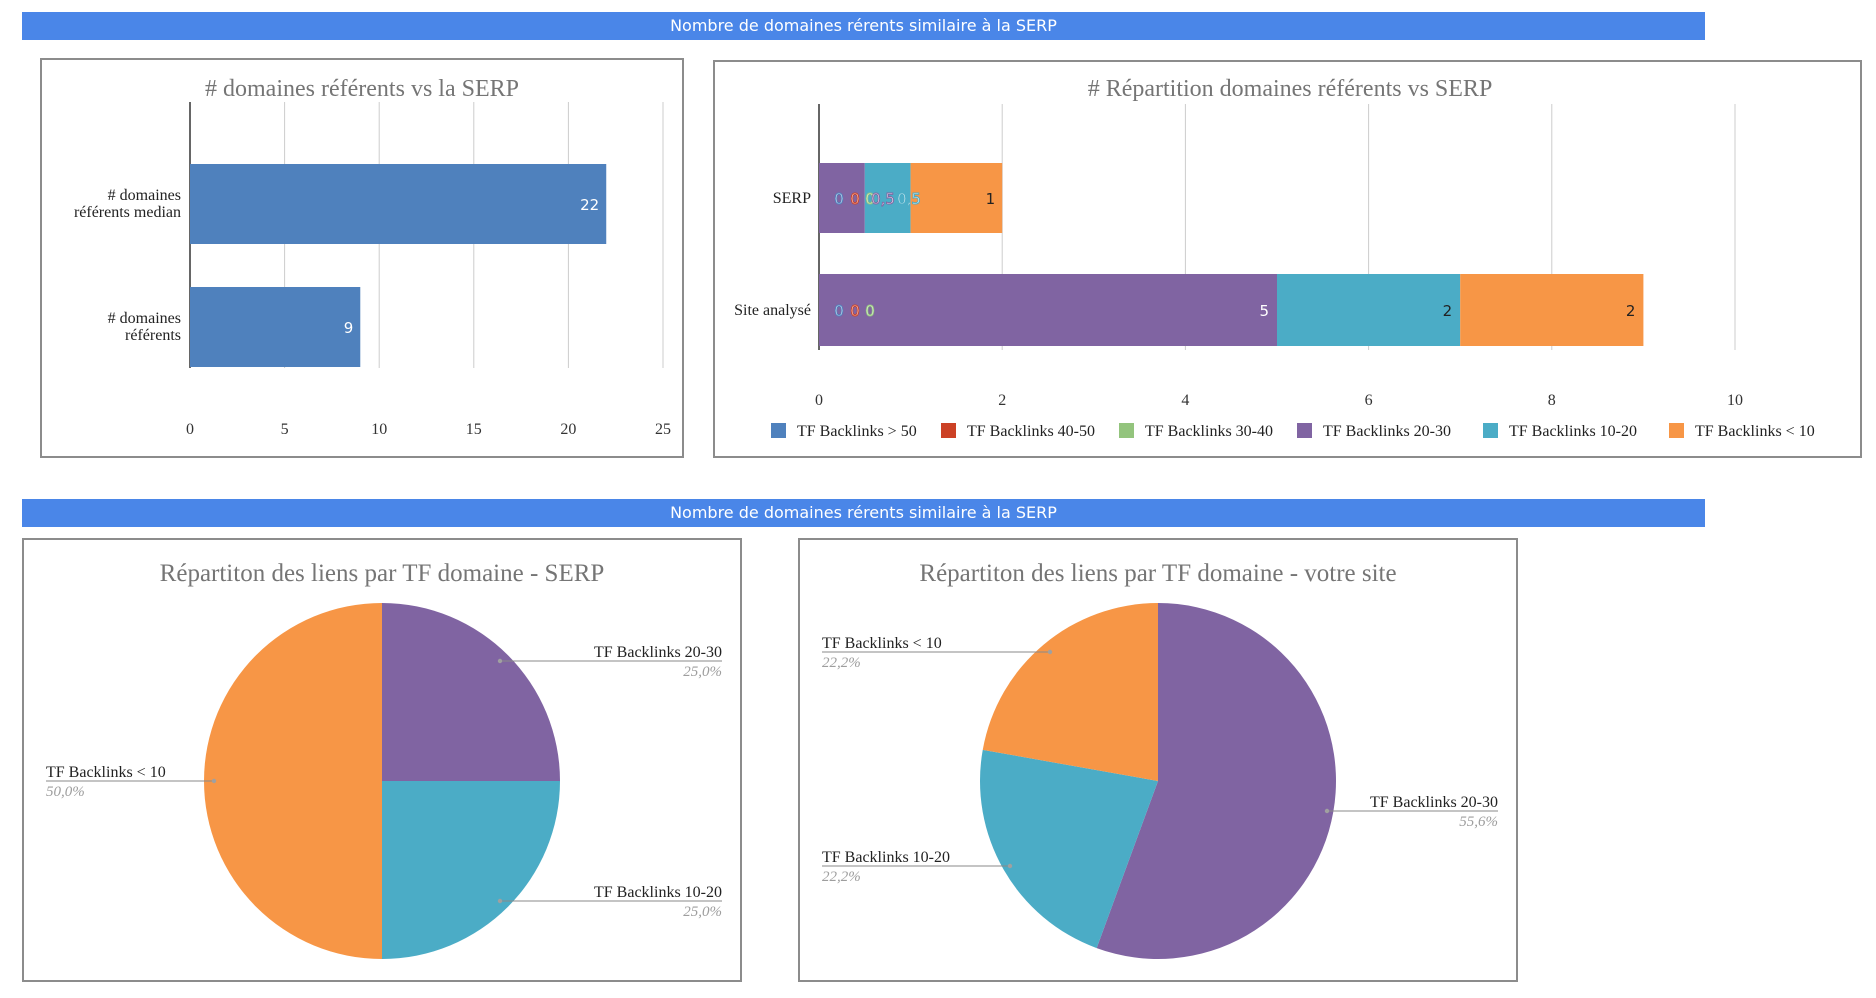 The image size is (1876, 998). What do you see at coordinates (349, 328) in the screenshot?
I see `bar-data-label: 9` at bounding box center [349, 328].